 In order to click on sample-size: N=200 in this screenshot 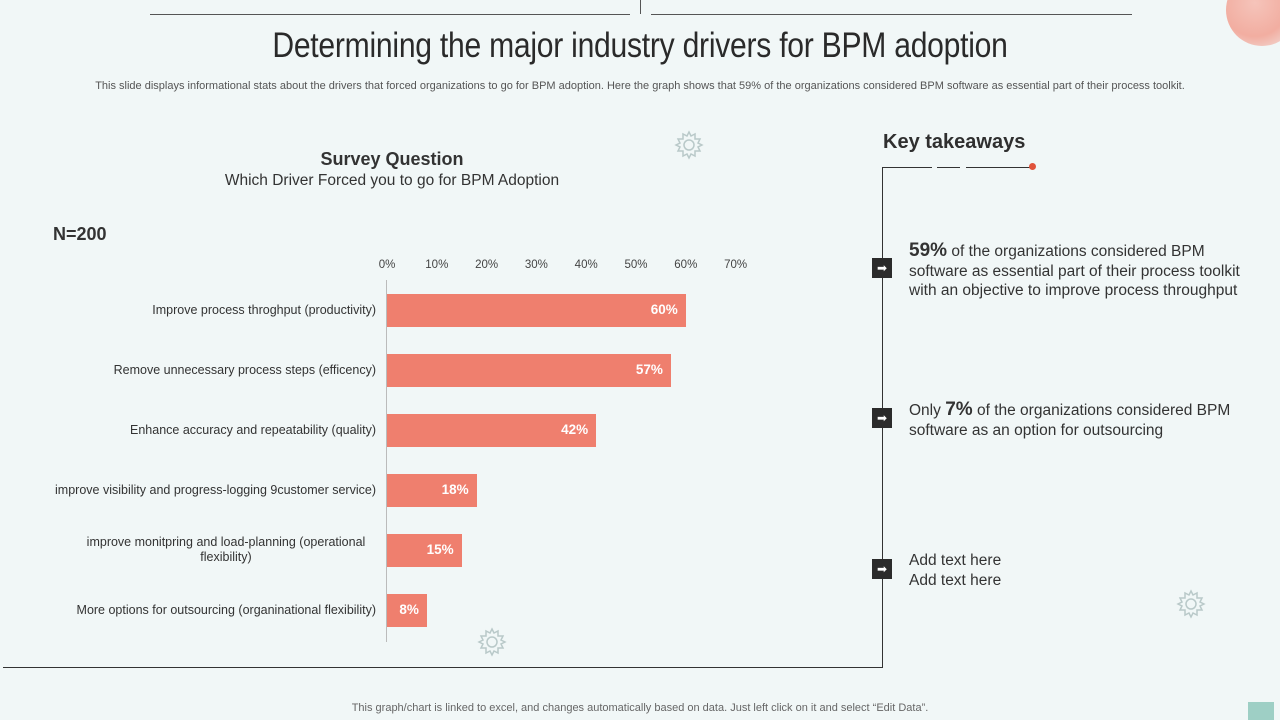, I will do `click(80, 234)`.